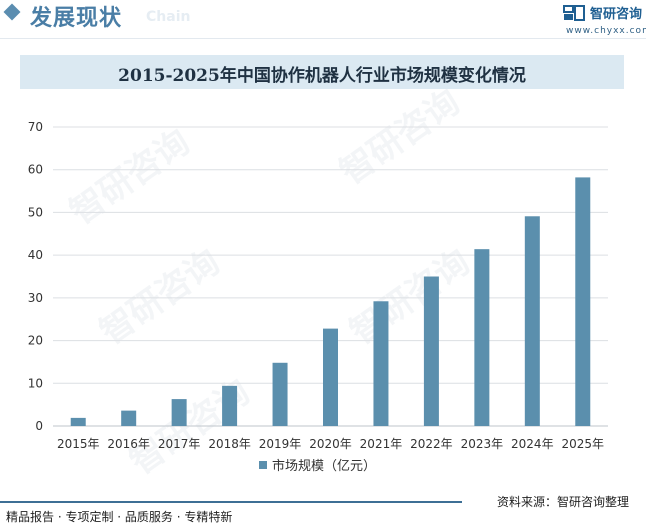 The width and height of the screenshot is (646, 525). What do you see at coordinates (263, 465) in the screenshot?
I see `legend-swatch` at bounding box center [263, 465].